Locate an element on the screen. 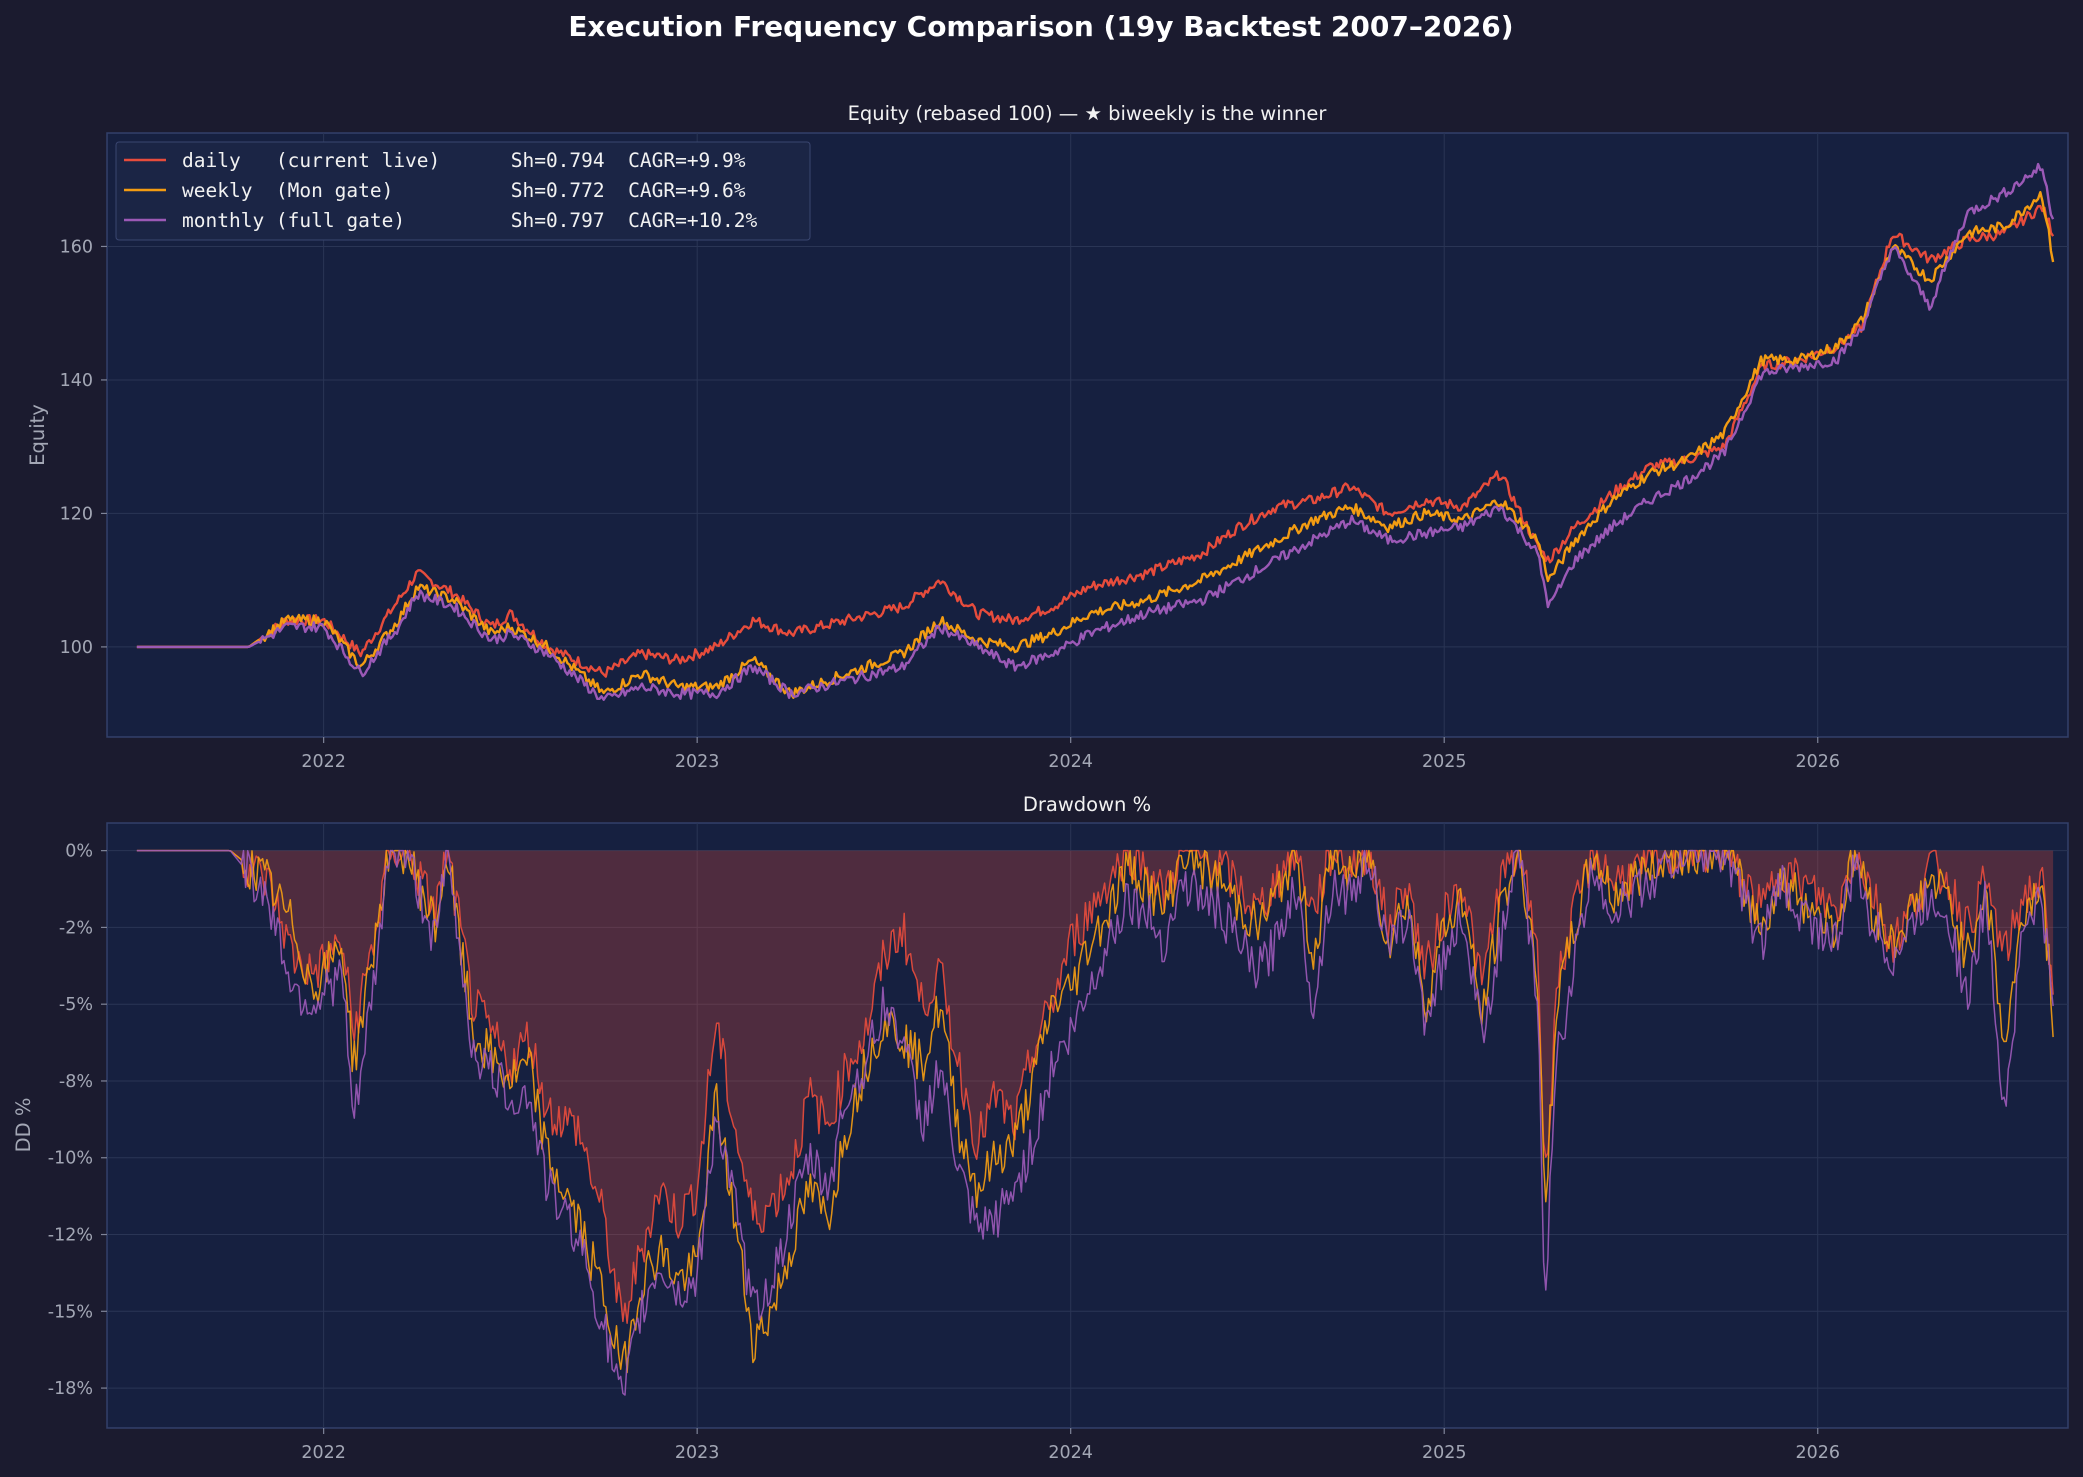  legend-label: monthly (full gate) Sh=0.797 CAGR=+10.2% is located at coordinates (470, 220).